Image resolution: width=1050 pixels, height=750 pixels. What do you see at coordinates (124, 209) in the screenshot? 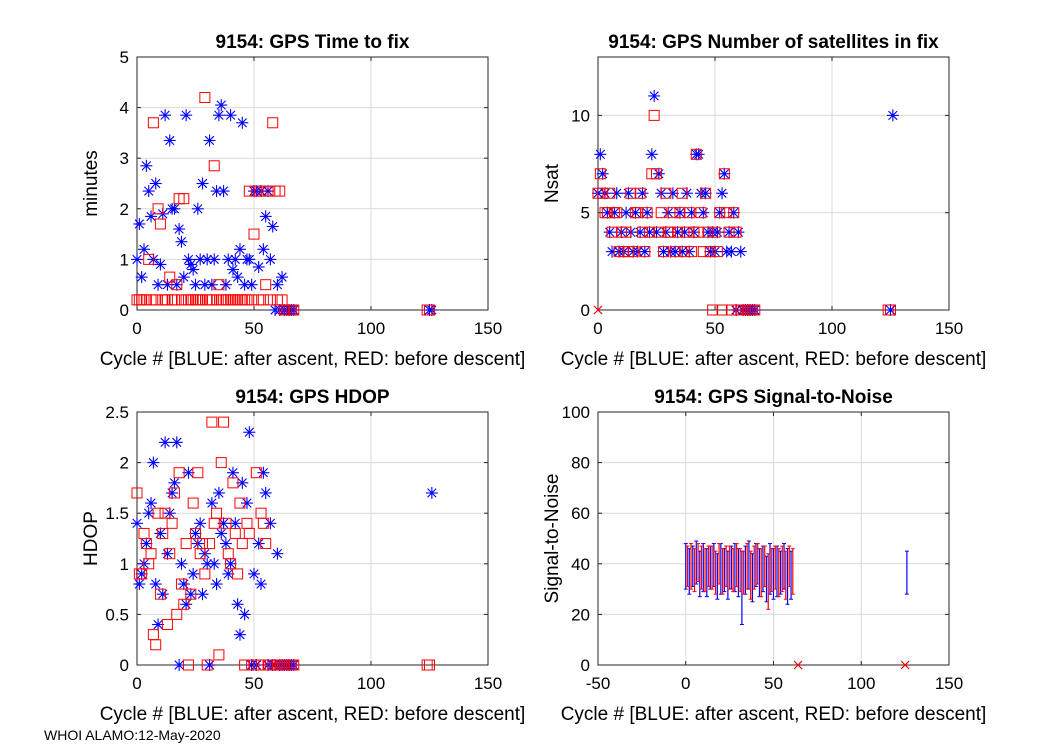
I see `y-tick-label: 2` at bounding box center [124, 209].